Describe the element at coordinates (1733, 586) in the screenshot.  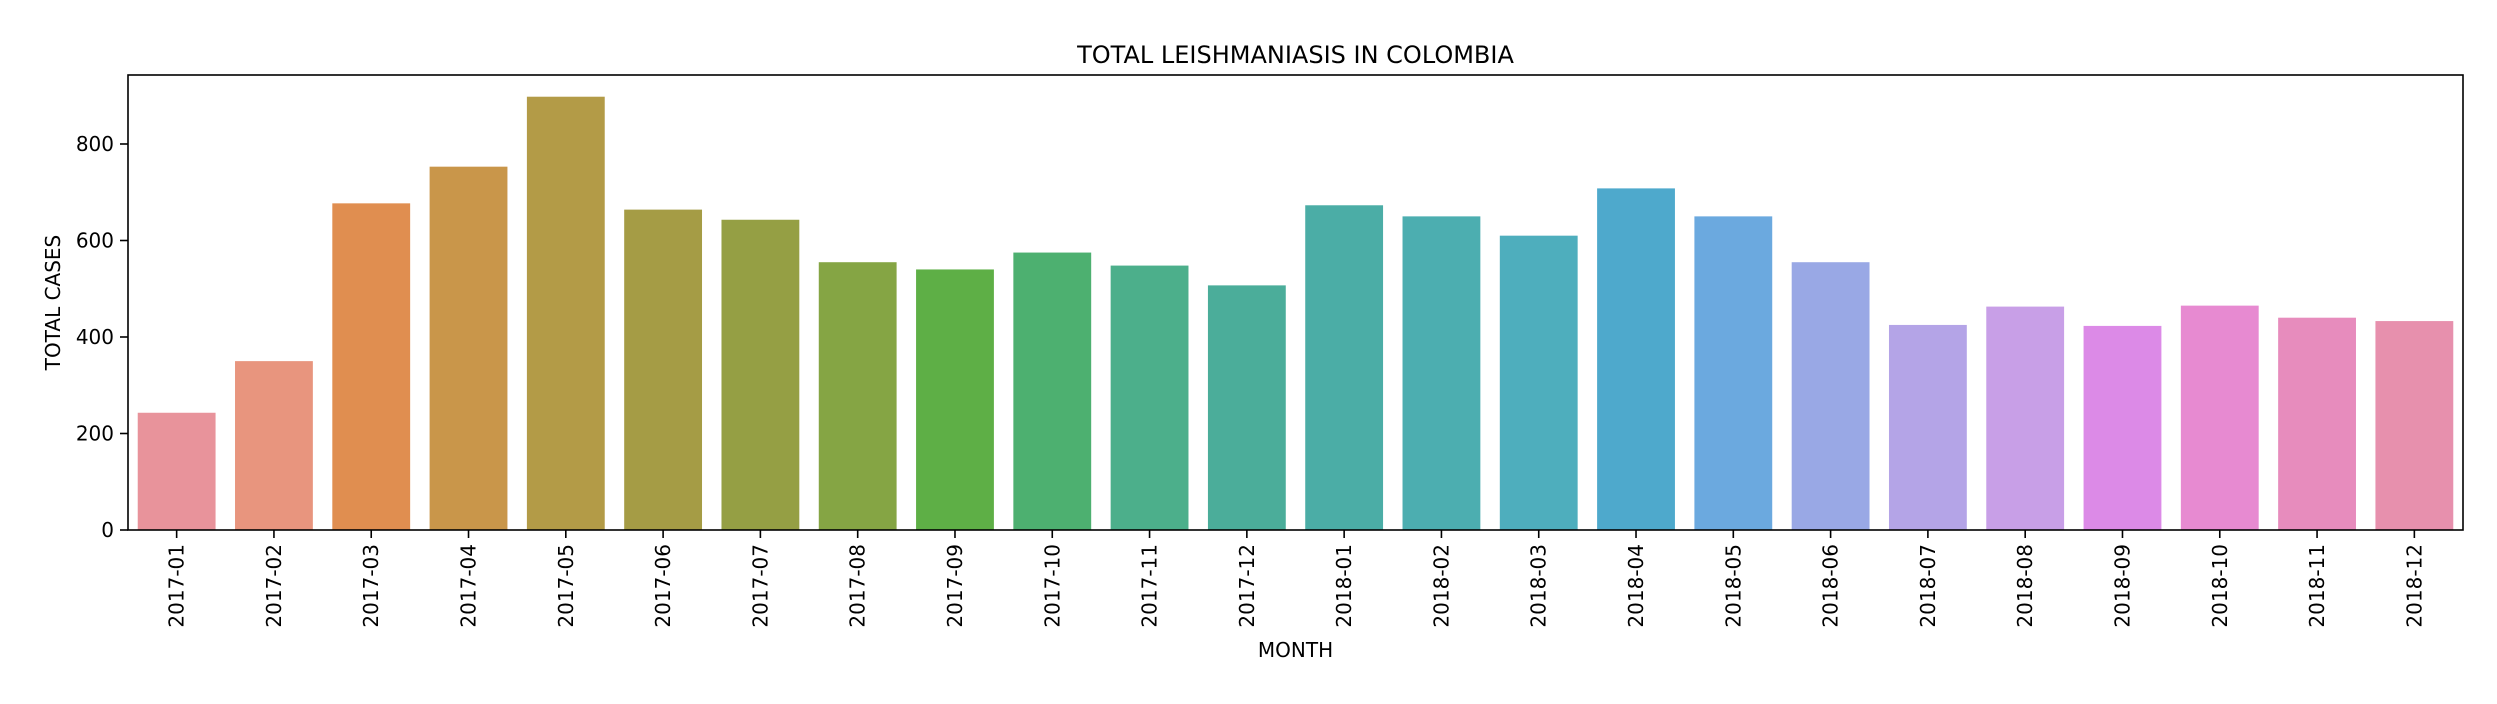
I see `x-tick-label: 2018-05` at that location.